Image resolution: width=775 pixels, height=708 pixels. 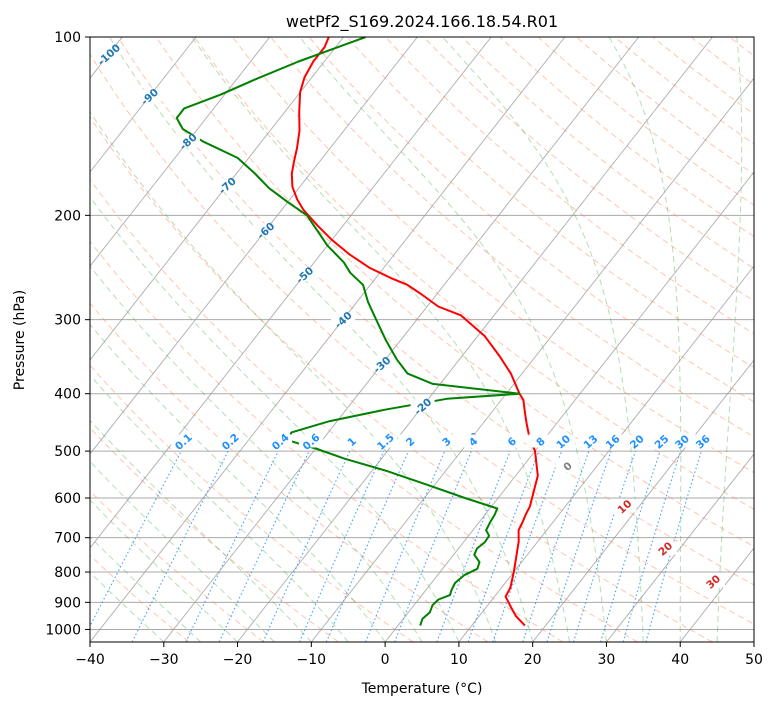 What do you see at coordinates (67, 395) in the screenshot?
I see `y-tick-label: 400` at bounding box center [67, 395].